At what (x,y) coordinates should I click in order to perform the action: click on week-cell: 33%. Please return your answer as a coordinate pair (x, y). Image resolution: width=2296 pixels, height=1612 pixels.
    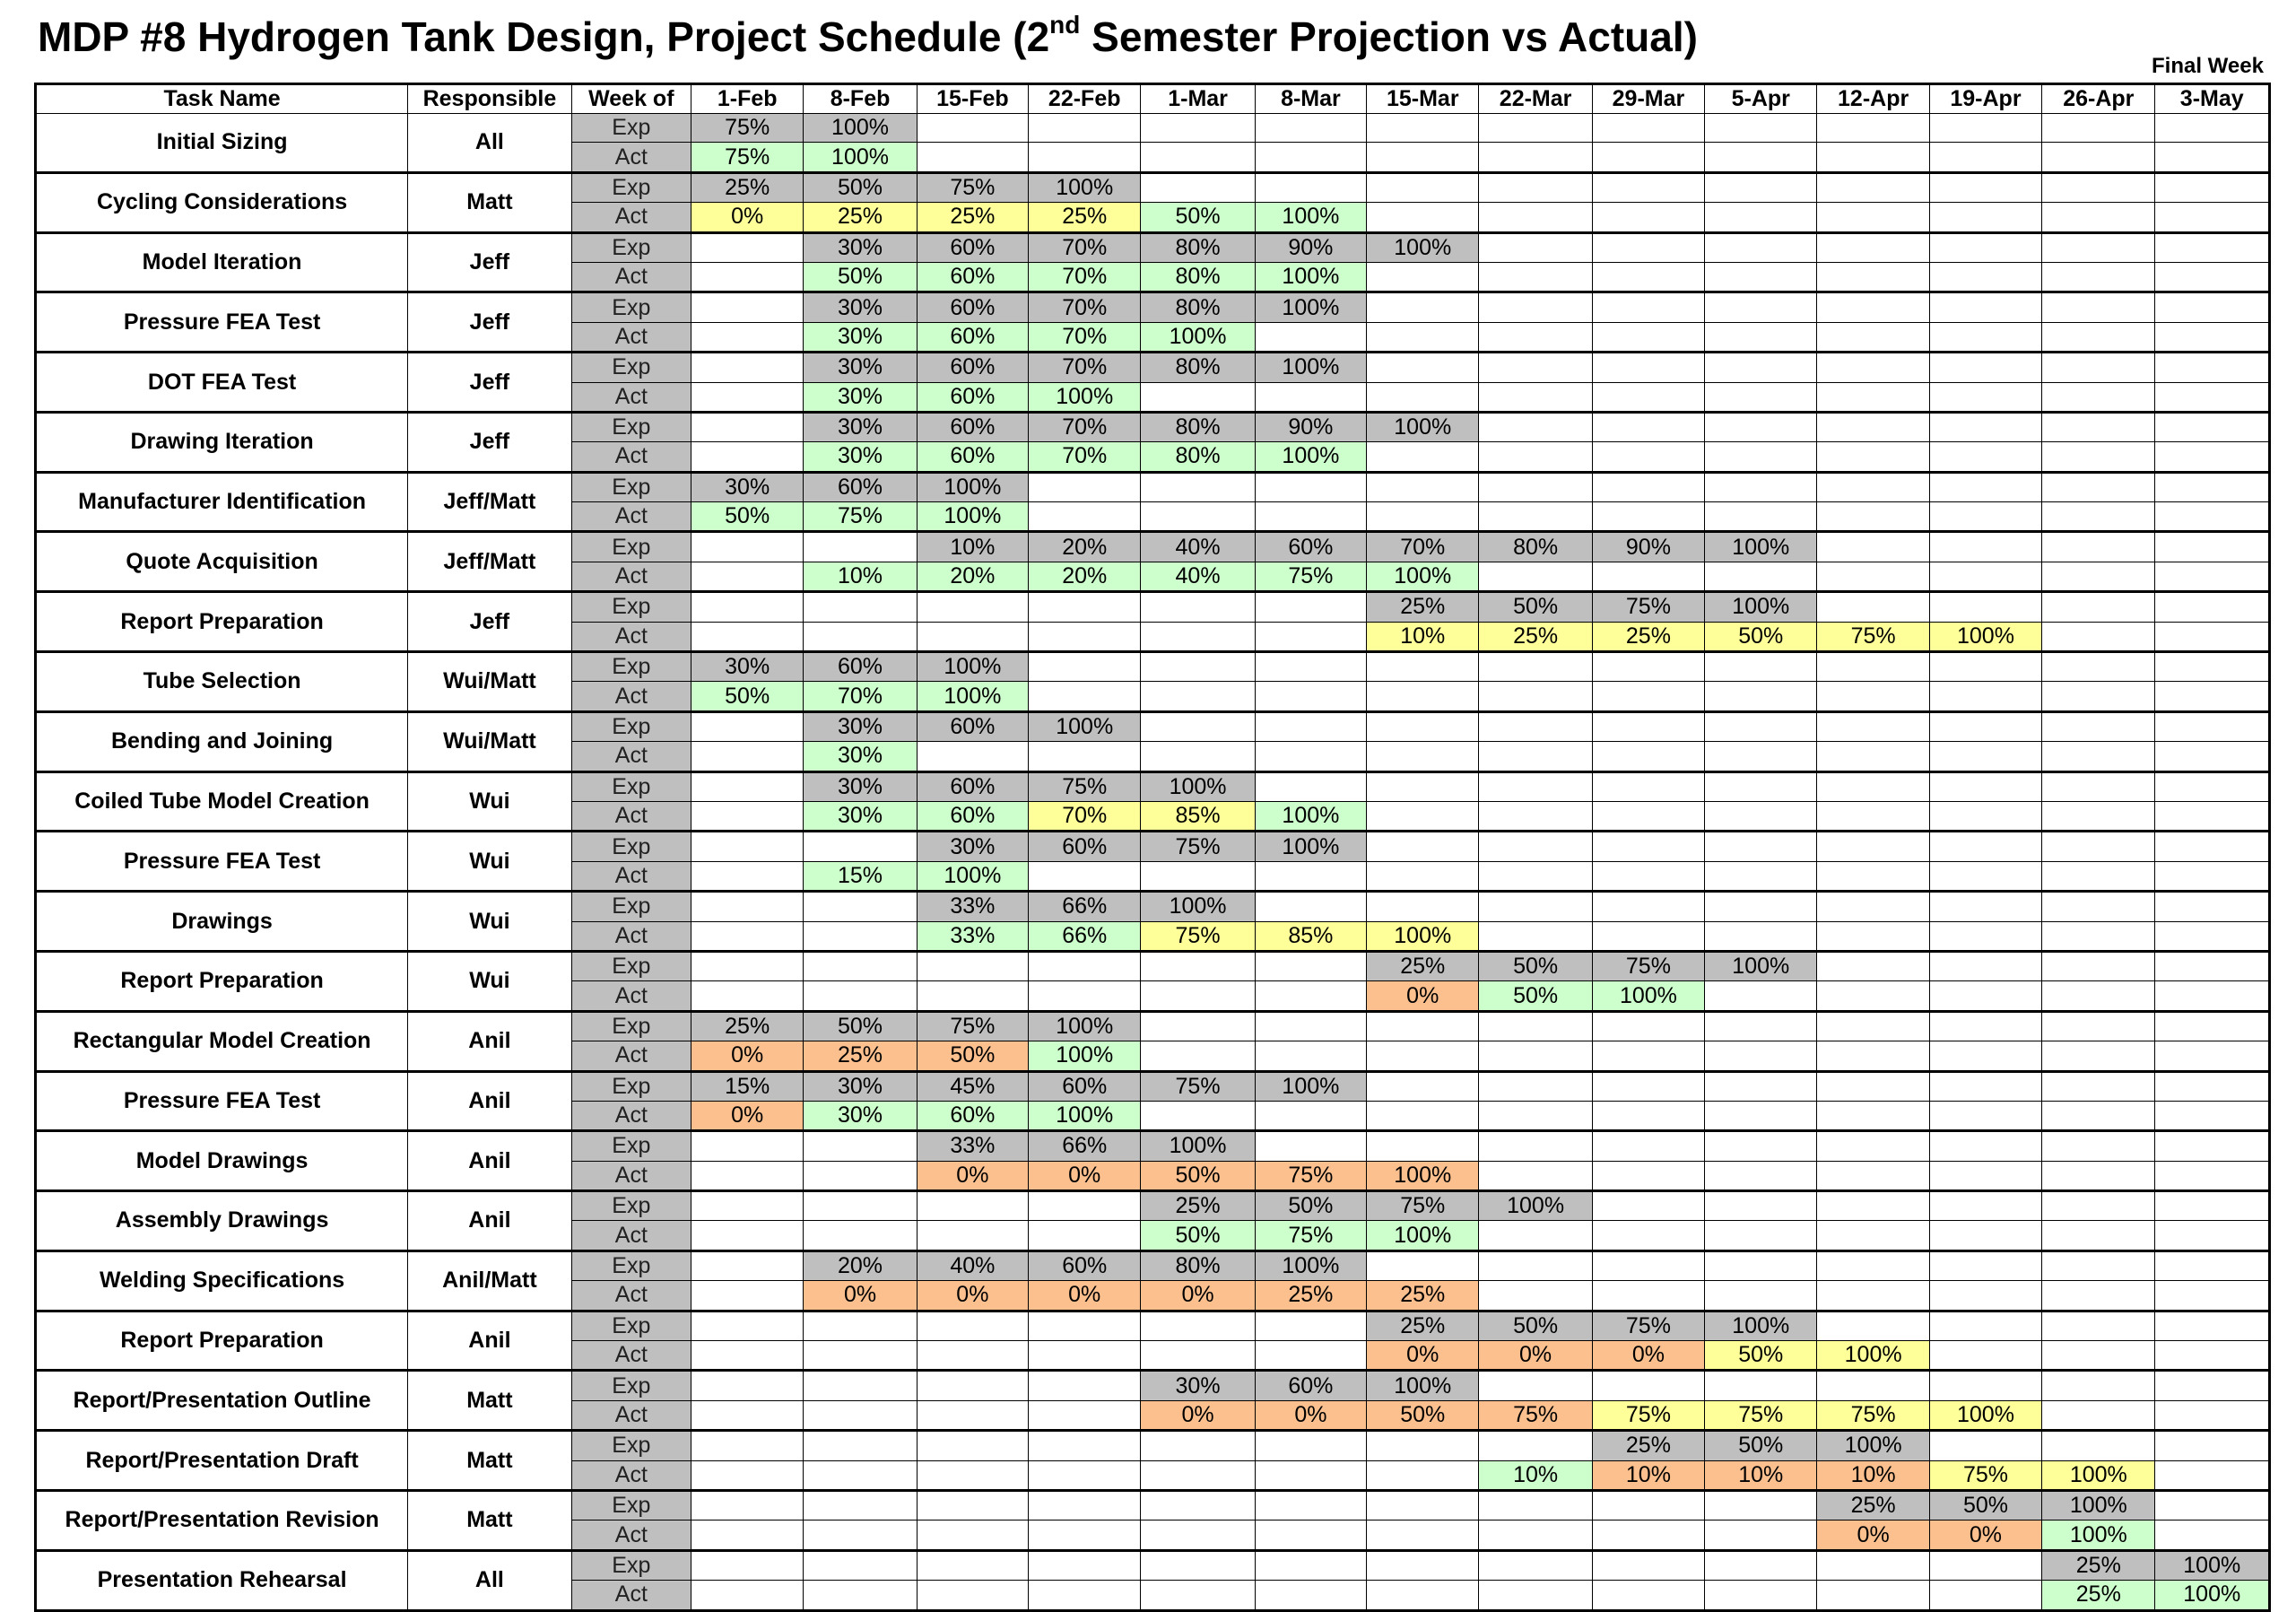
    Looking at the image, I should click on (973, 1146).